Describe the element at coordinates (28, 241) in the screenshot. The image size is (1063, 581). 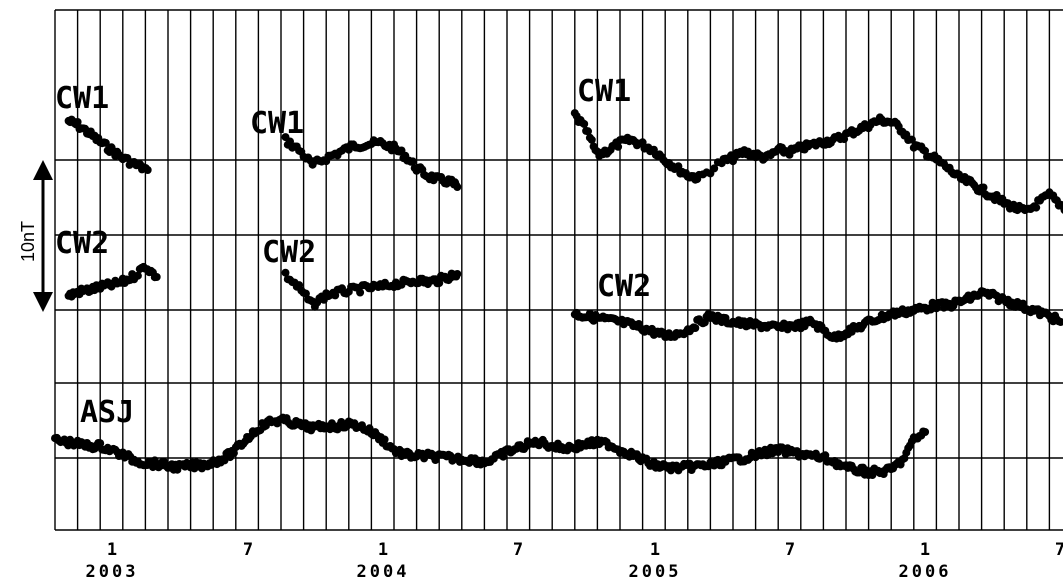
I see `scale-bar-label: 10nT` at that location.